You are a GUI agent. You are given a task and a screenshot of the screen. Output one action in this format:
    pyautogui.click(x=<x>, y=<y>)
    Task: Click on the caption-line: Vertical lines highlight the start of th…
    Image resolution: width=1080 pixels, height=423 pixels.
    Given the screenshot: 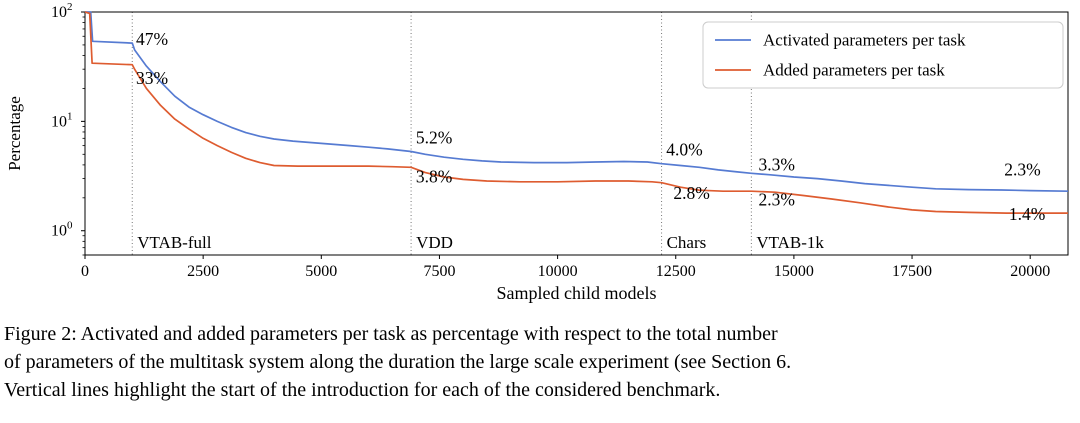 What is the action you would take?
    pyautogui.click(x=362, y=390)
    